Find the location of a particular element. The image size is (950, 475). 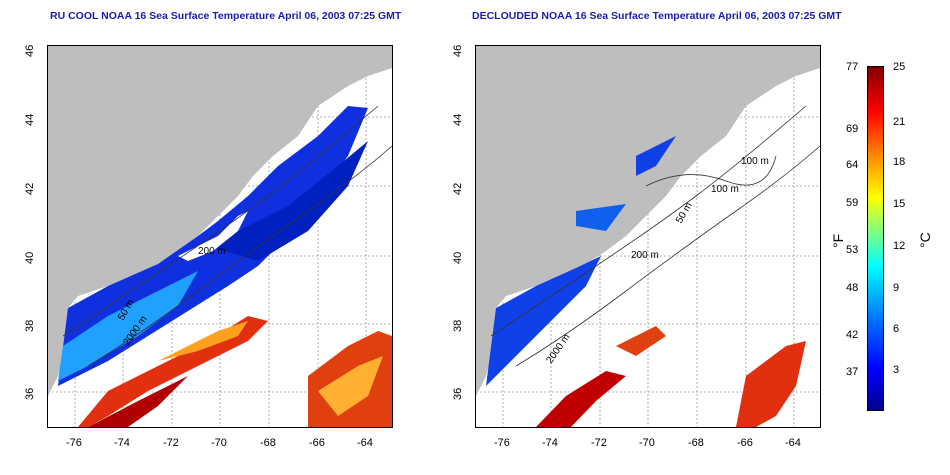

celsius-tick: 3 is located at coordinates (896, 370).